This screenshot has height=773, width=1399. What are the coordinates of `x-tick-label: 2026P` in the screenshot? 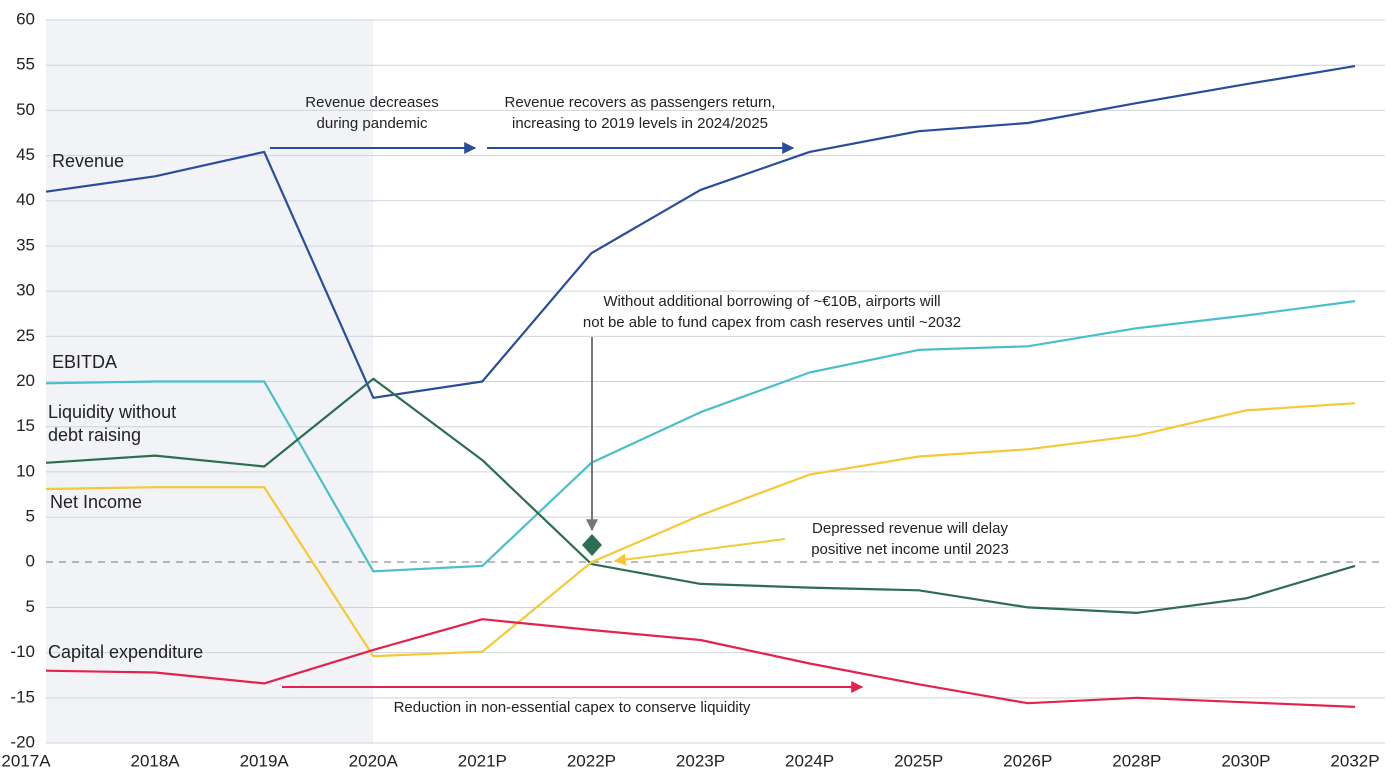 It's located at (1027, 760).